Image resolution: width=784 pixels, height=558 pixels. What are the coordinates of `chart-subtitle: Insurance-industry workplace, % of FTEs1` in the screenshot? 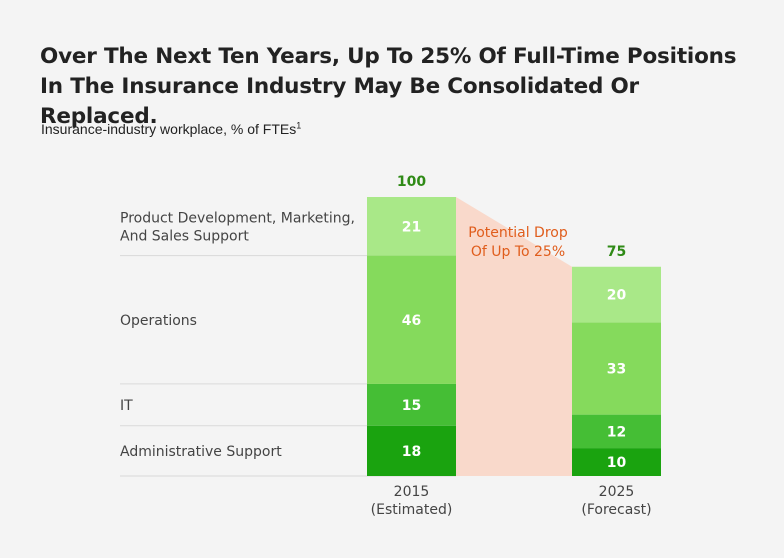 It's located at (171, 129).